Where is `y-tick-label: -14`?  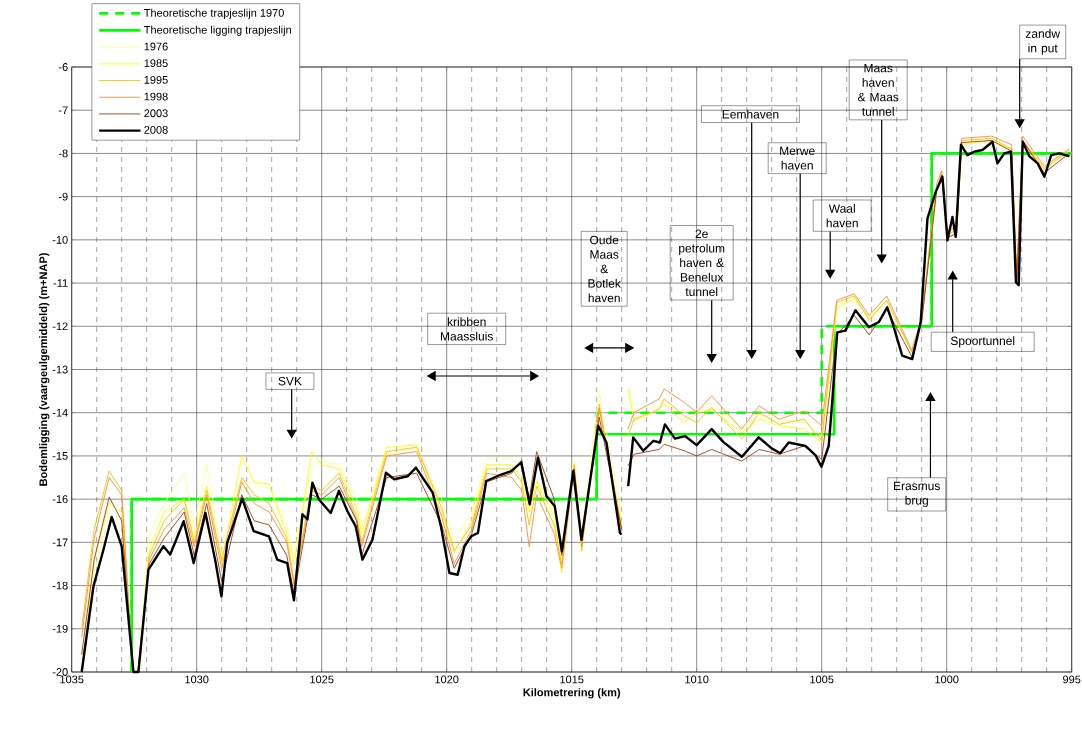 y-tick-label: -14 is located at coordinates (60, 412).